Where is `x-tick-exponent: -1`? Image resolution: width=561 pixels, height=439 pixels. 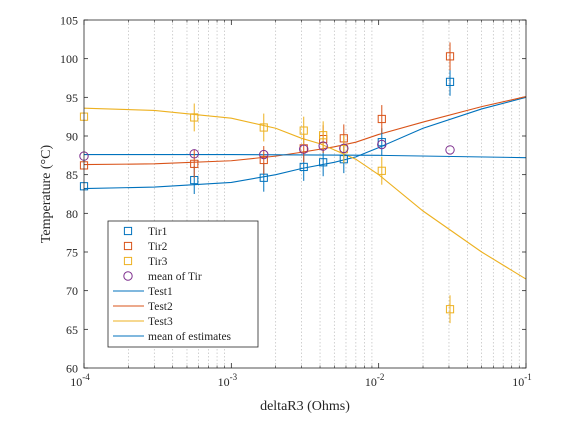
x-tick-exponent: -1 is located at coordinates (528, 377).